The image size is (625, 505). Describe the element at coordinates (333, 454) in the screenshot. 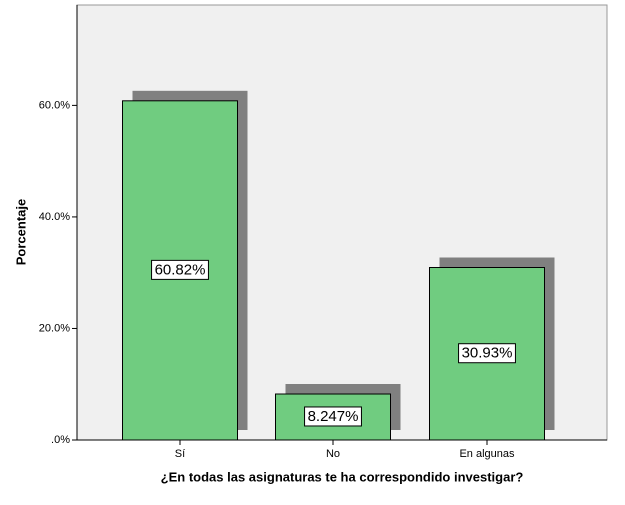

I see `x-tick-label: No` at that location.